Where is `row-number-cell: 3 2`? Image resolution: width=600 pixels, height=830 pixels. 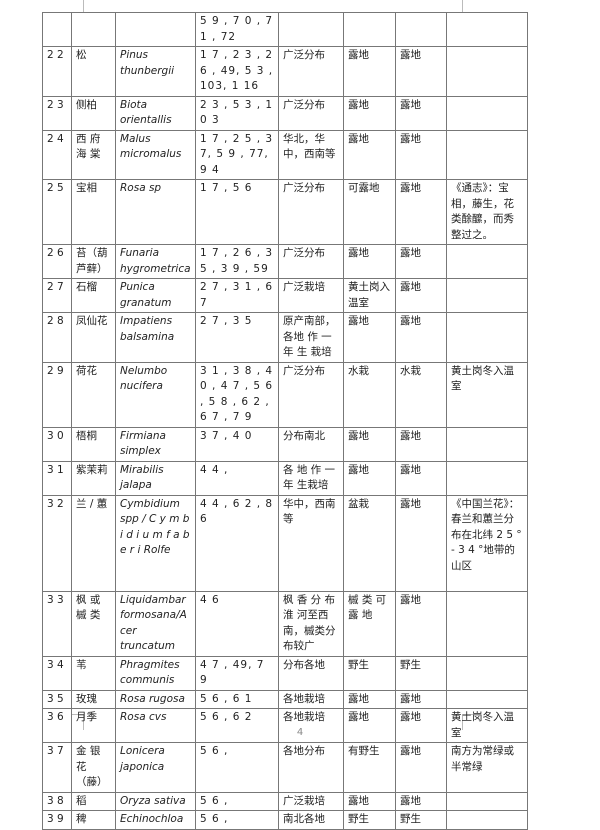 row-number-cell: 3 2 is located at coordinates (57, 543).